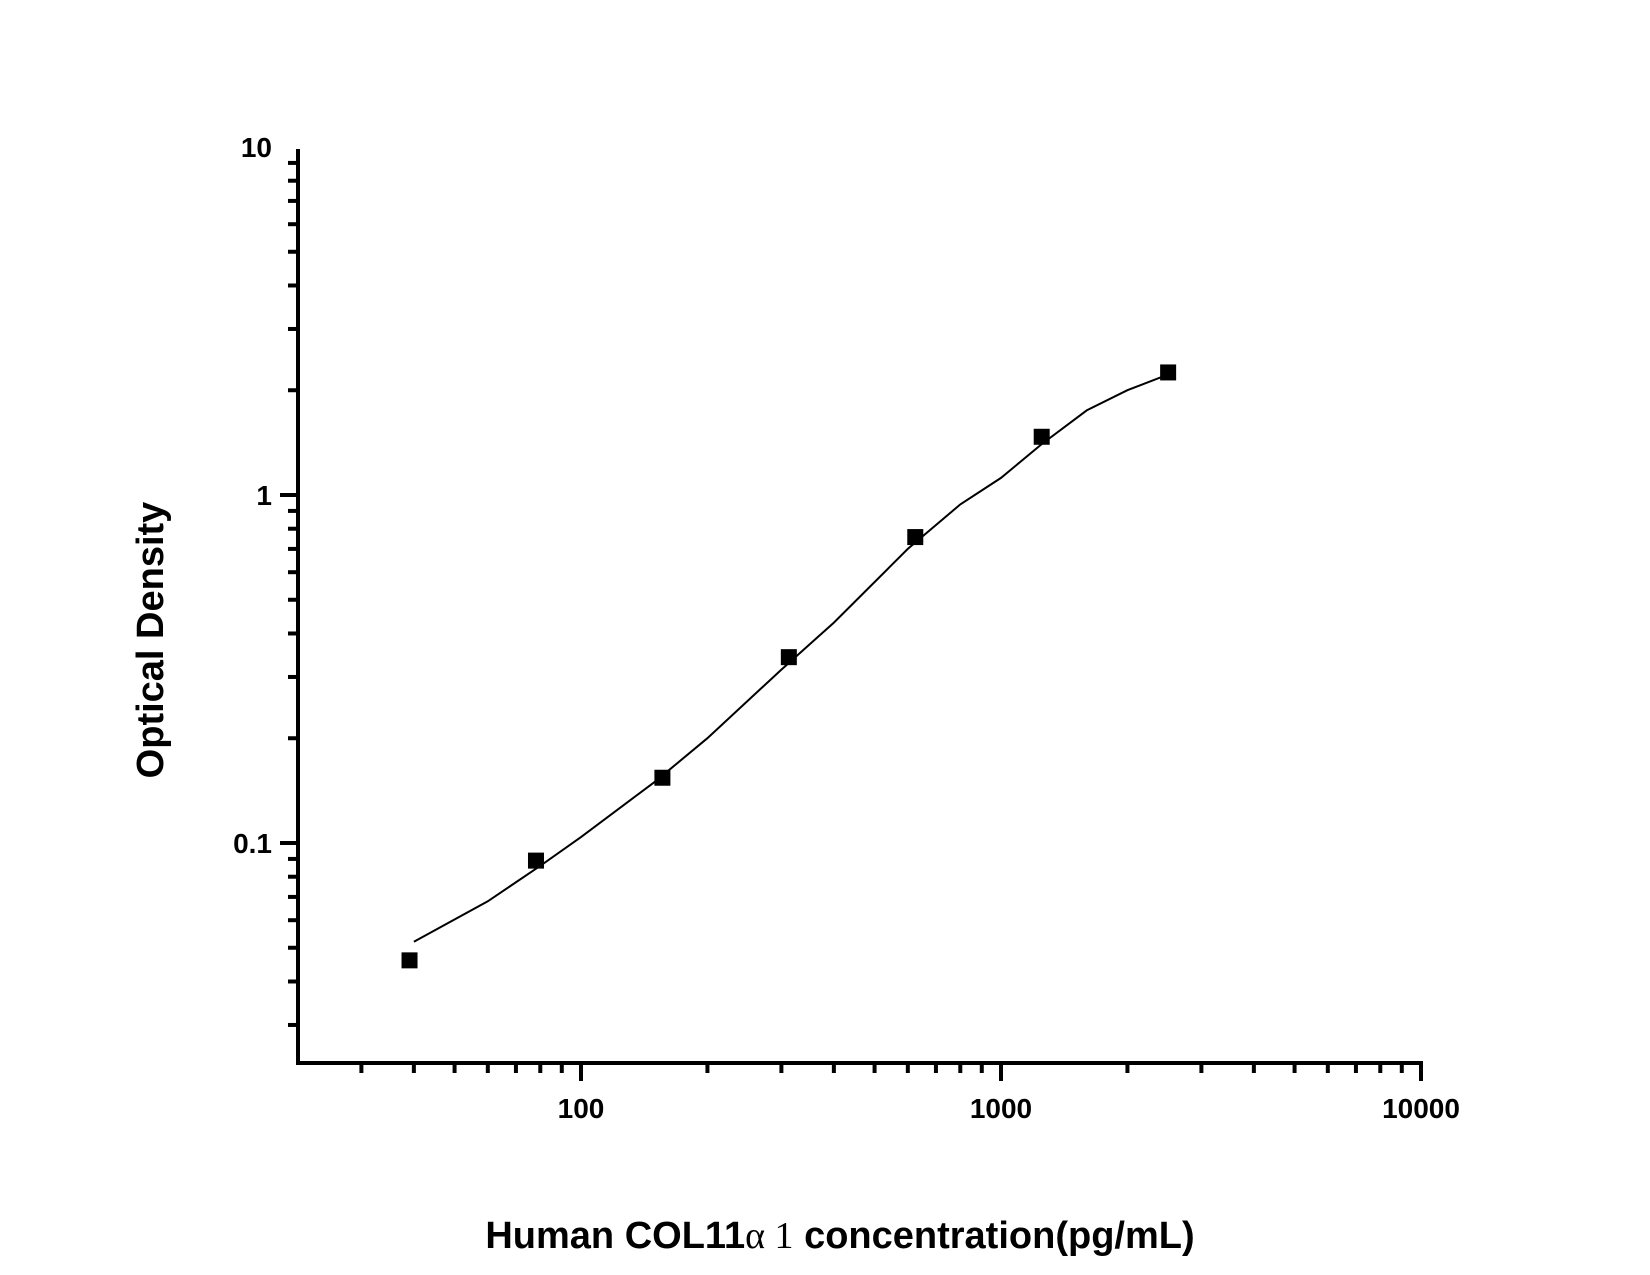 The height and width of the screenshot is (1275, 1650). What do you see at coordinates (256, 147) in the screenshot?
I see `y-tick-label: 10` at bounding box center [256, 147].